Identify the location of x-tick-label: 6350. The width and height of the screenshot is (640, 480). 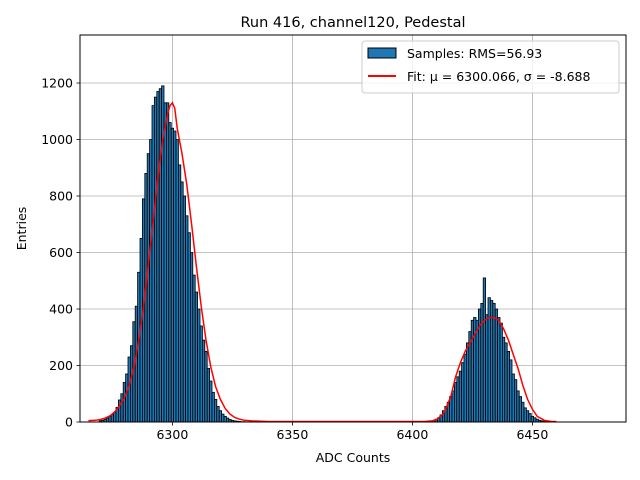
(292, 434).